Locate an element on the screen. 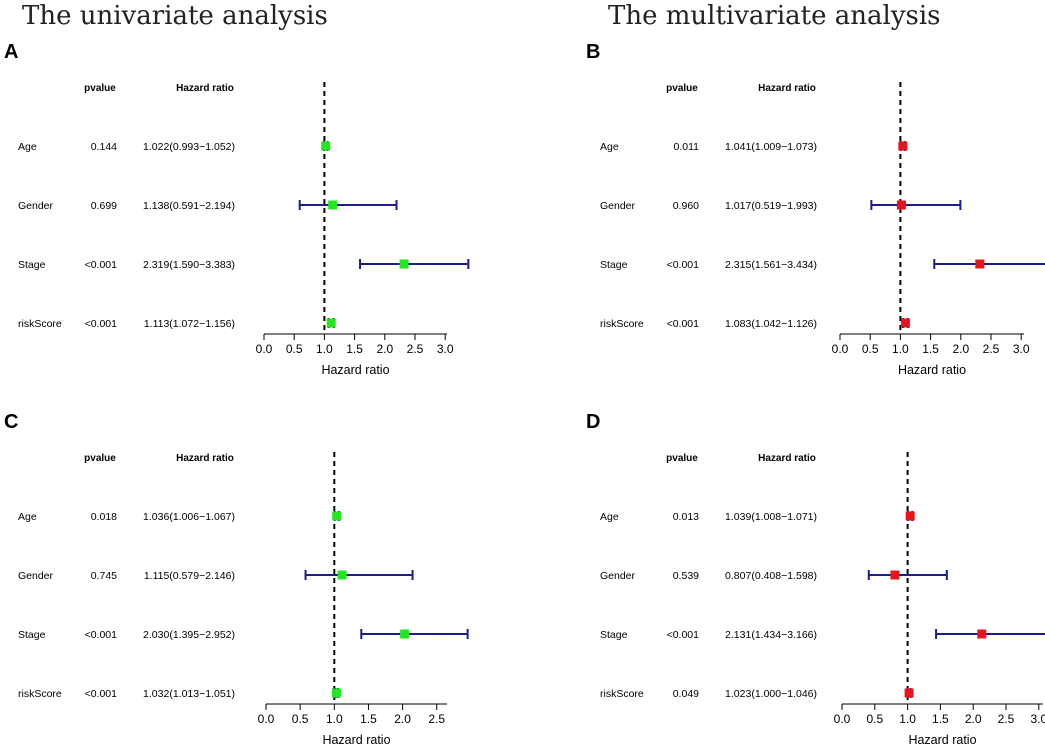 The height and width of the screenshot is (746, 1045). hazard-ratio-value: 1.022(0.993−1.052) is located at coordinates (189, 147).